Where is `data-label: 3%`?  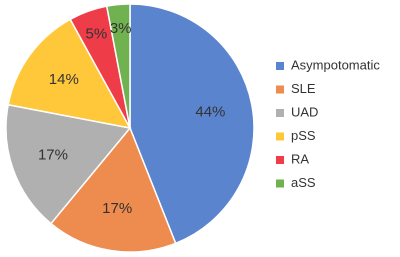
data-label: 3% is located at coordinates (121, 28).